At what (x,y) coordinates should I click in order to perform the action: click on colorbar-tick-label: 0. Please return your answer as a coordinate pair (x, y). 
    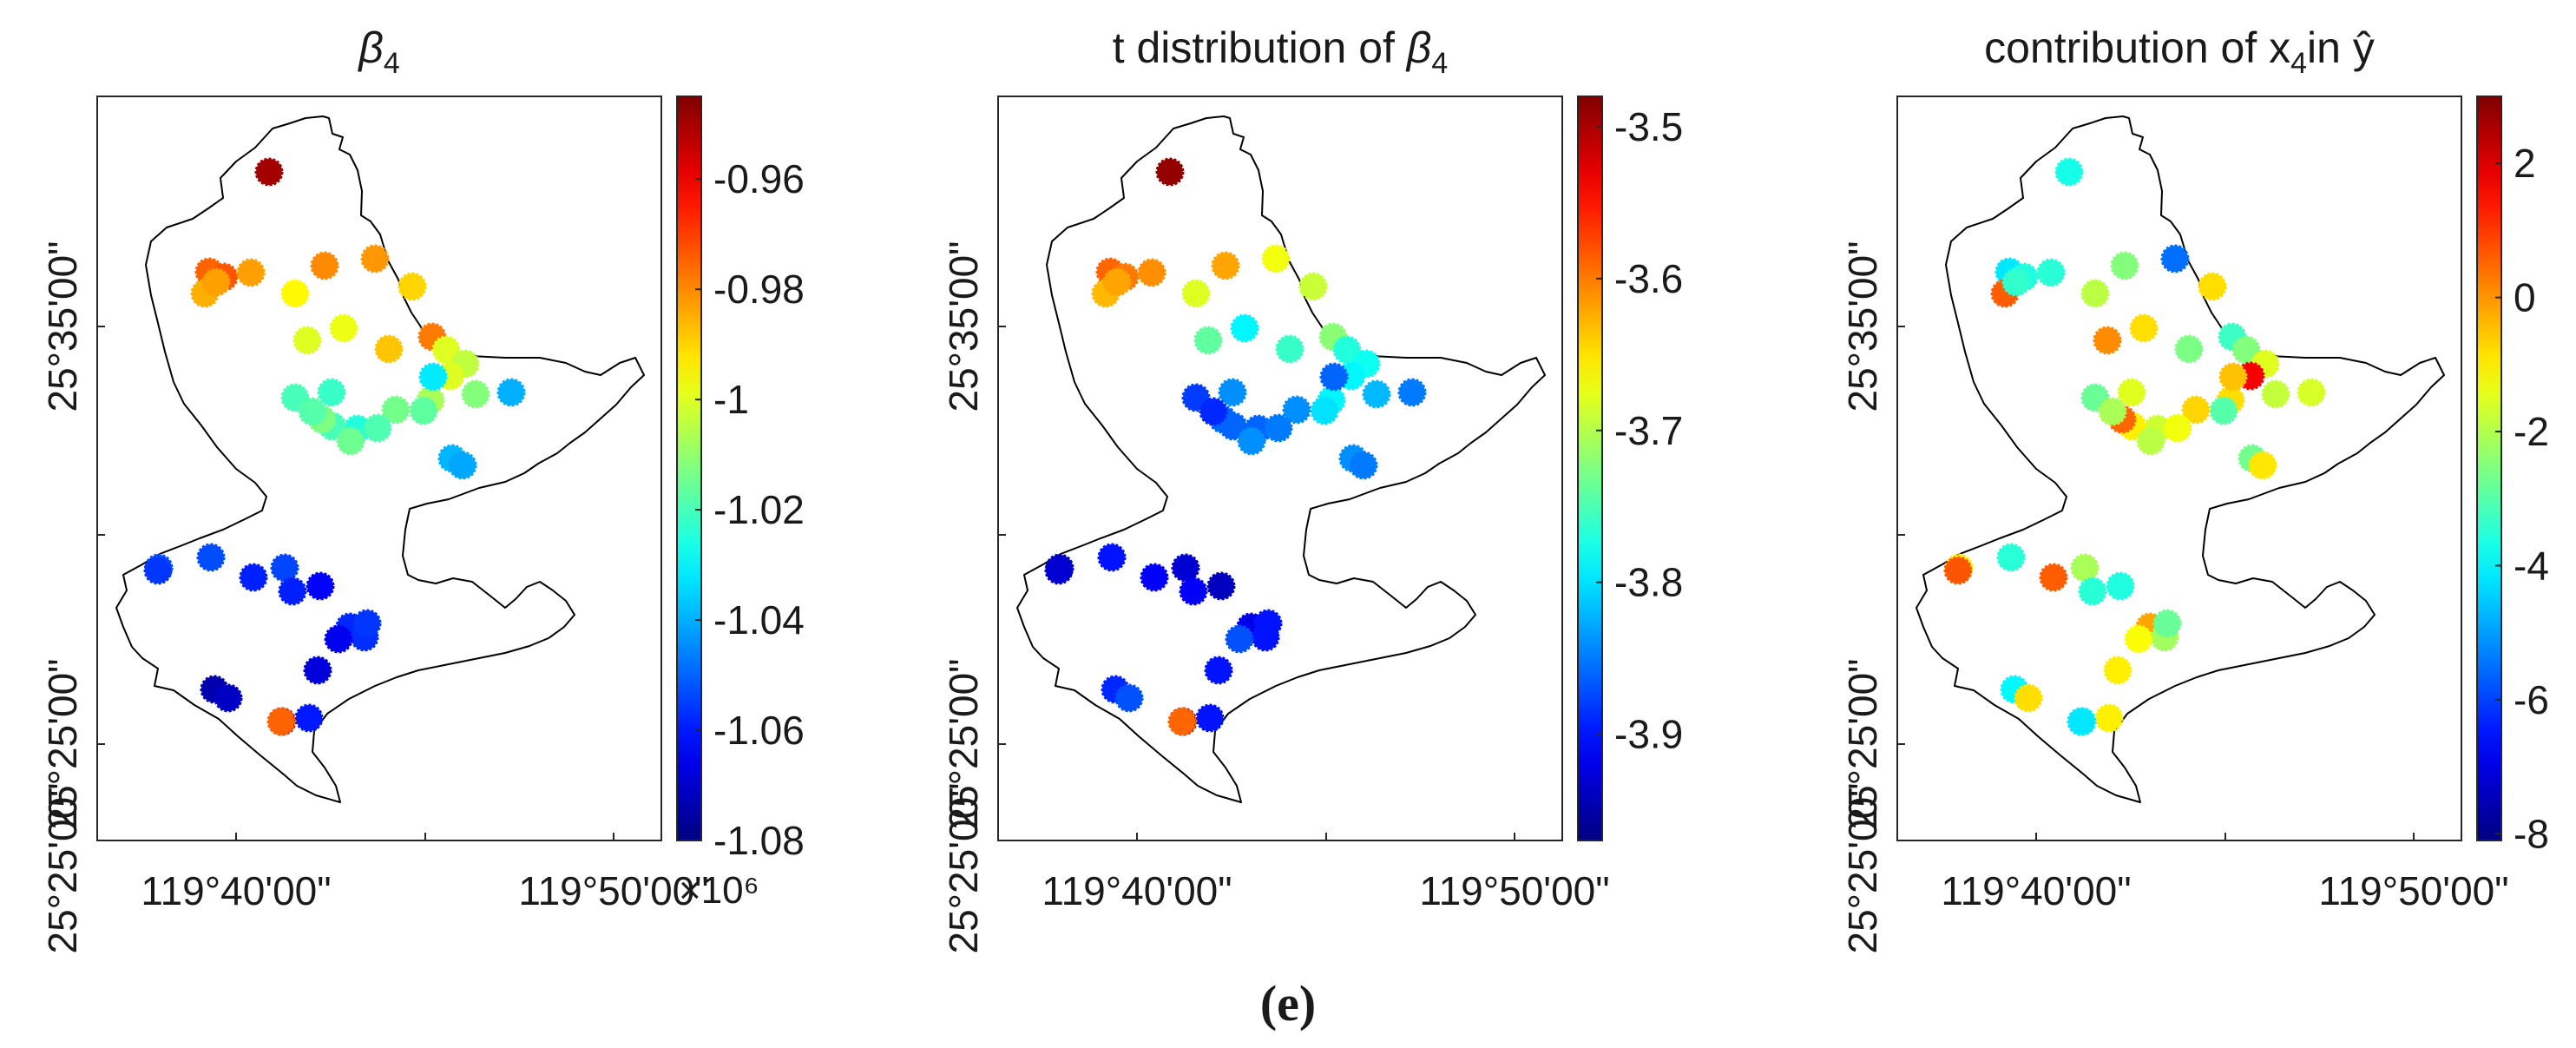
    Looking at the image, I should click on (2525, 297).